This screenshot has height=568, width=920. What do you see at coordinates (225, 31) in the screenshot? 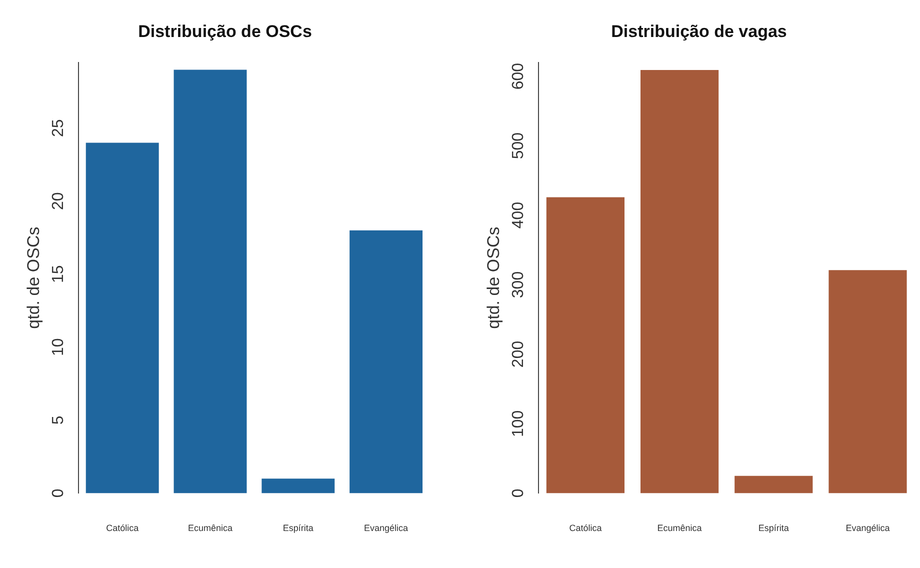
I see `chart-title: Distribuição de OSCs` at bounding box center [225, 31].